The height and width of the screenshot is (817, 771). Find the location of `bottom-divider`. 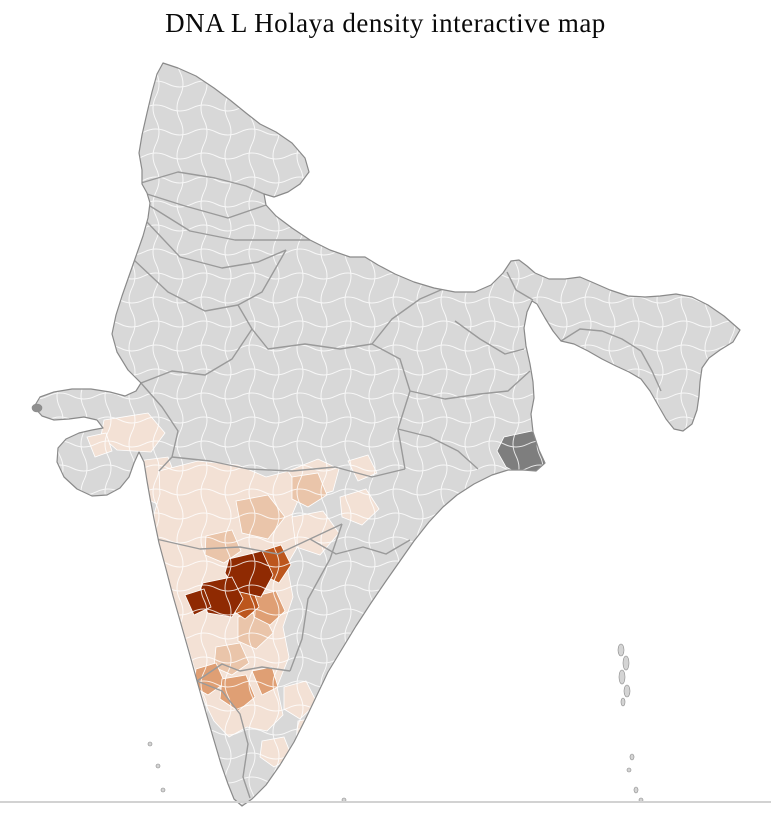

bottom-divider is located at coordinates (385, 802).